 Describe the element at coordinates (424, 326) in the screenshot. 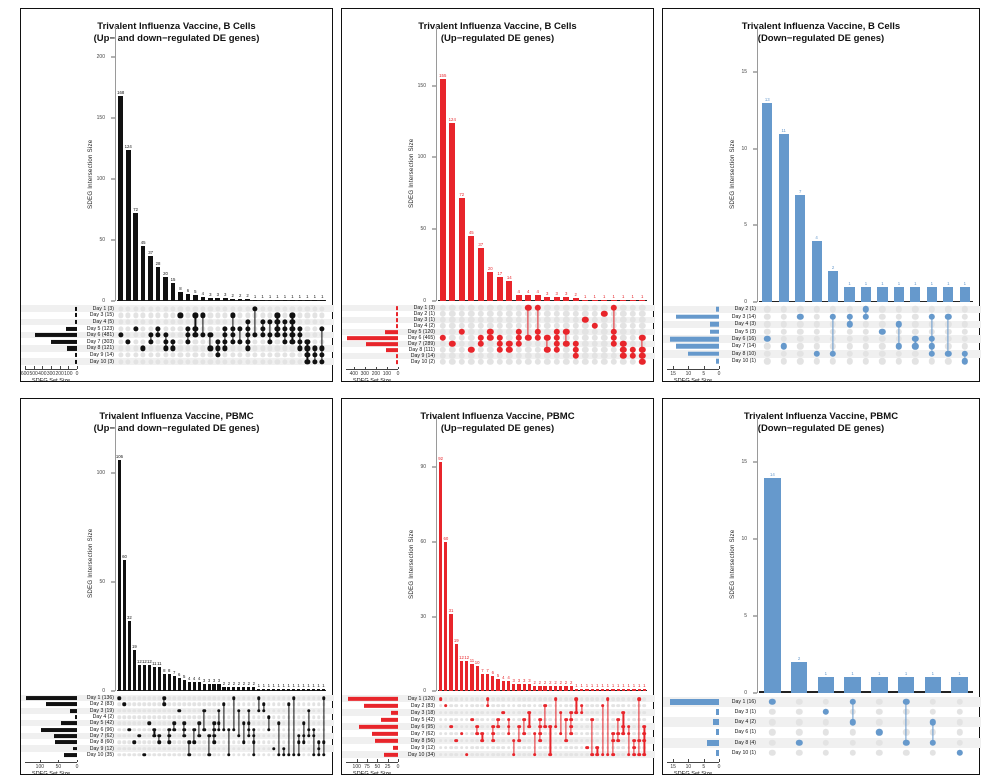

I see `set-label: Day 4 (2)` at that location.